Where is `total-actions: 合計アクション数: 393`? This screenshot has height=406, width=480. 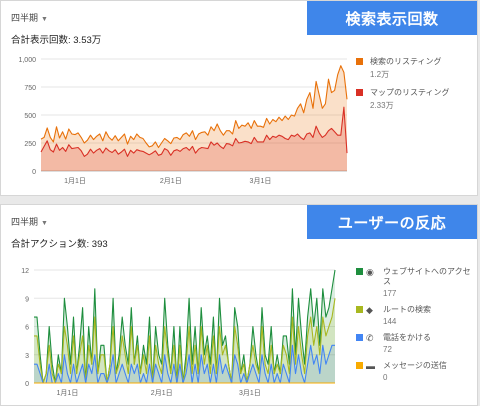
total-actions: 合計アクション数: 393 is located at coordinates (59, 244).